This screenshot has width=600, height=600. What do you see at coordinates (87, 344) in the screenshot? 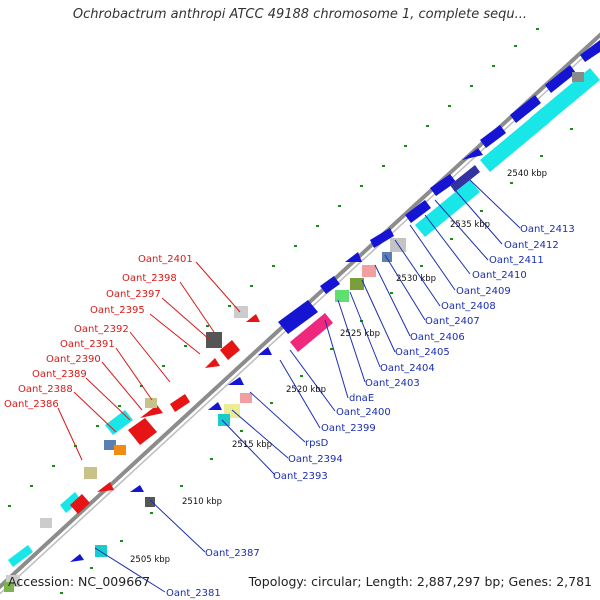
I see `gene-label: Oant_2391` at bounding box center [87, 344].